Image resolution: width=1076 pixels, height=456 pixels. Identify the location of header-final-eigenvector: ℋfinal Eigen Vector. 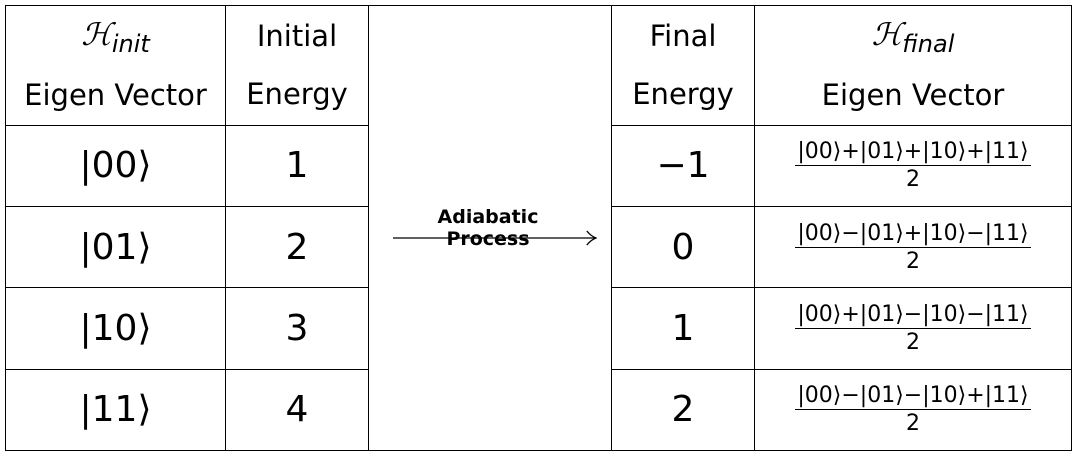
(913, 65).